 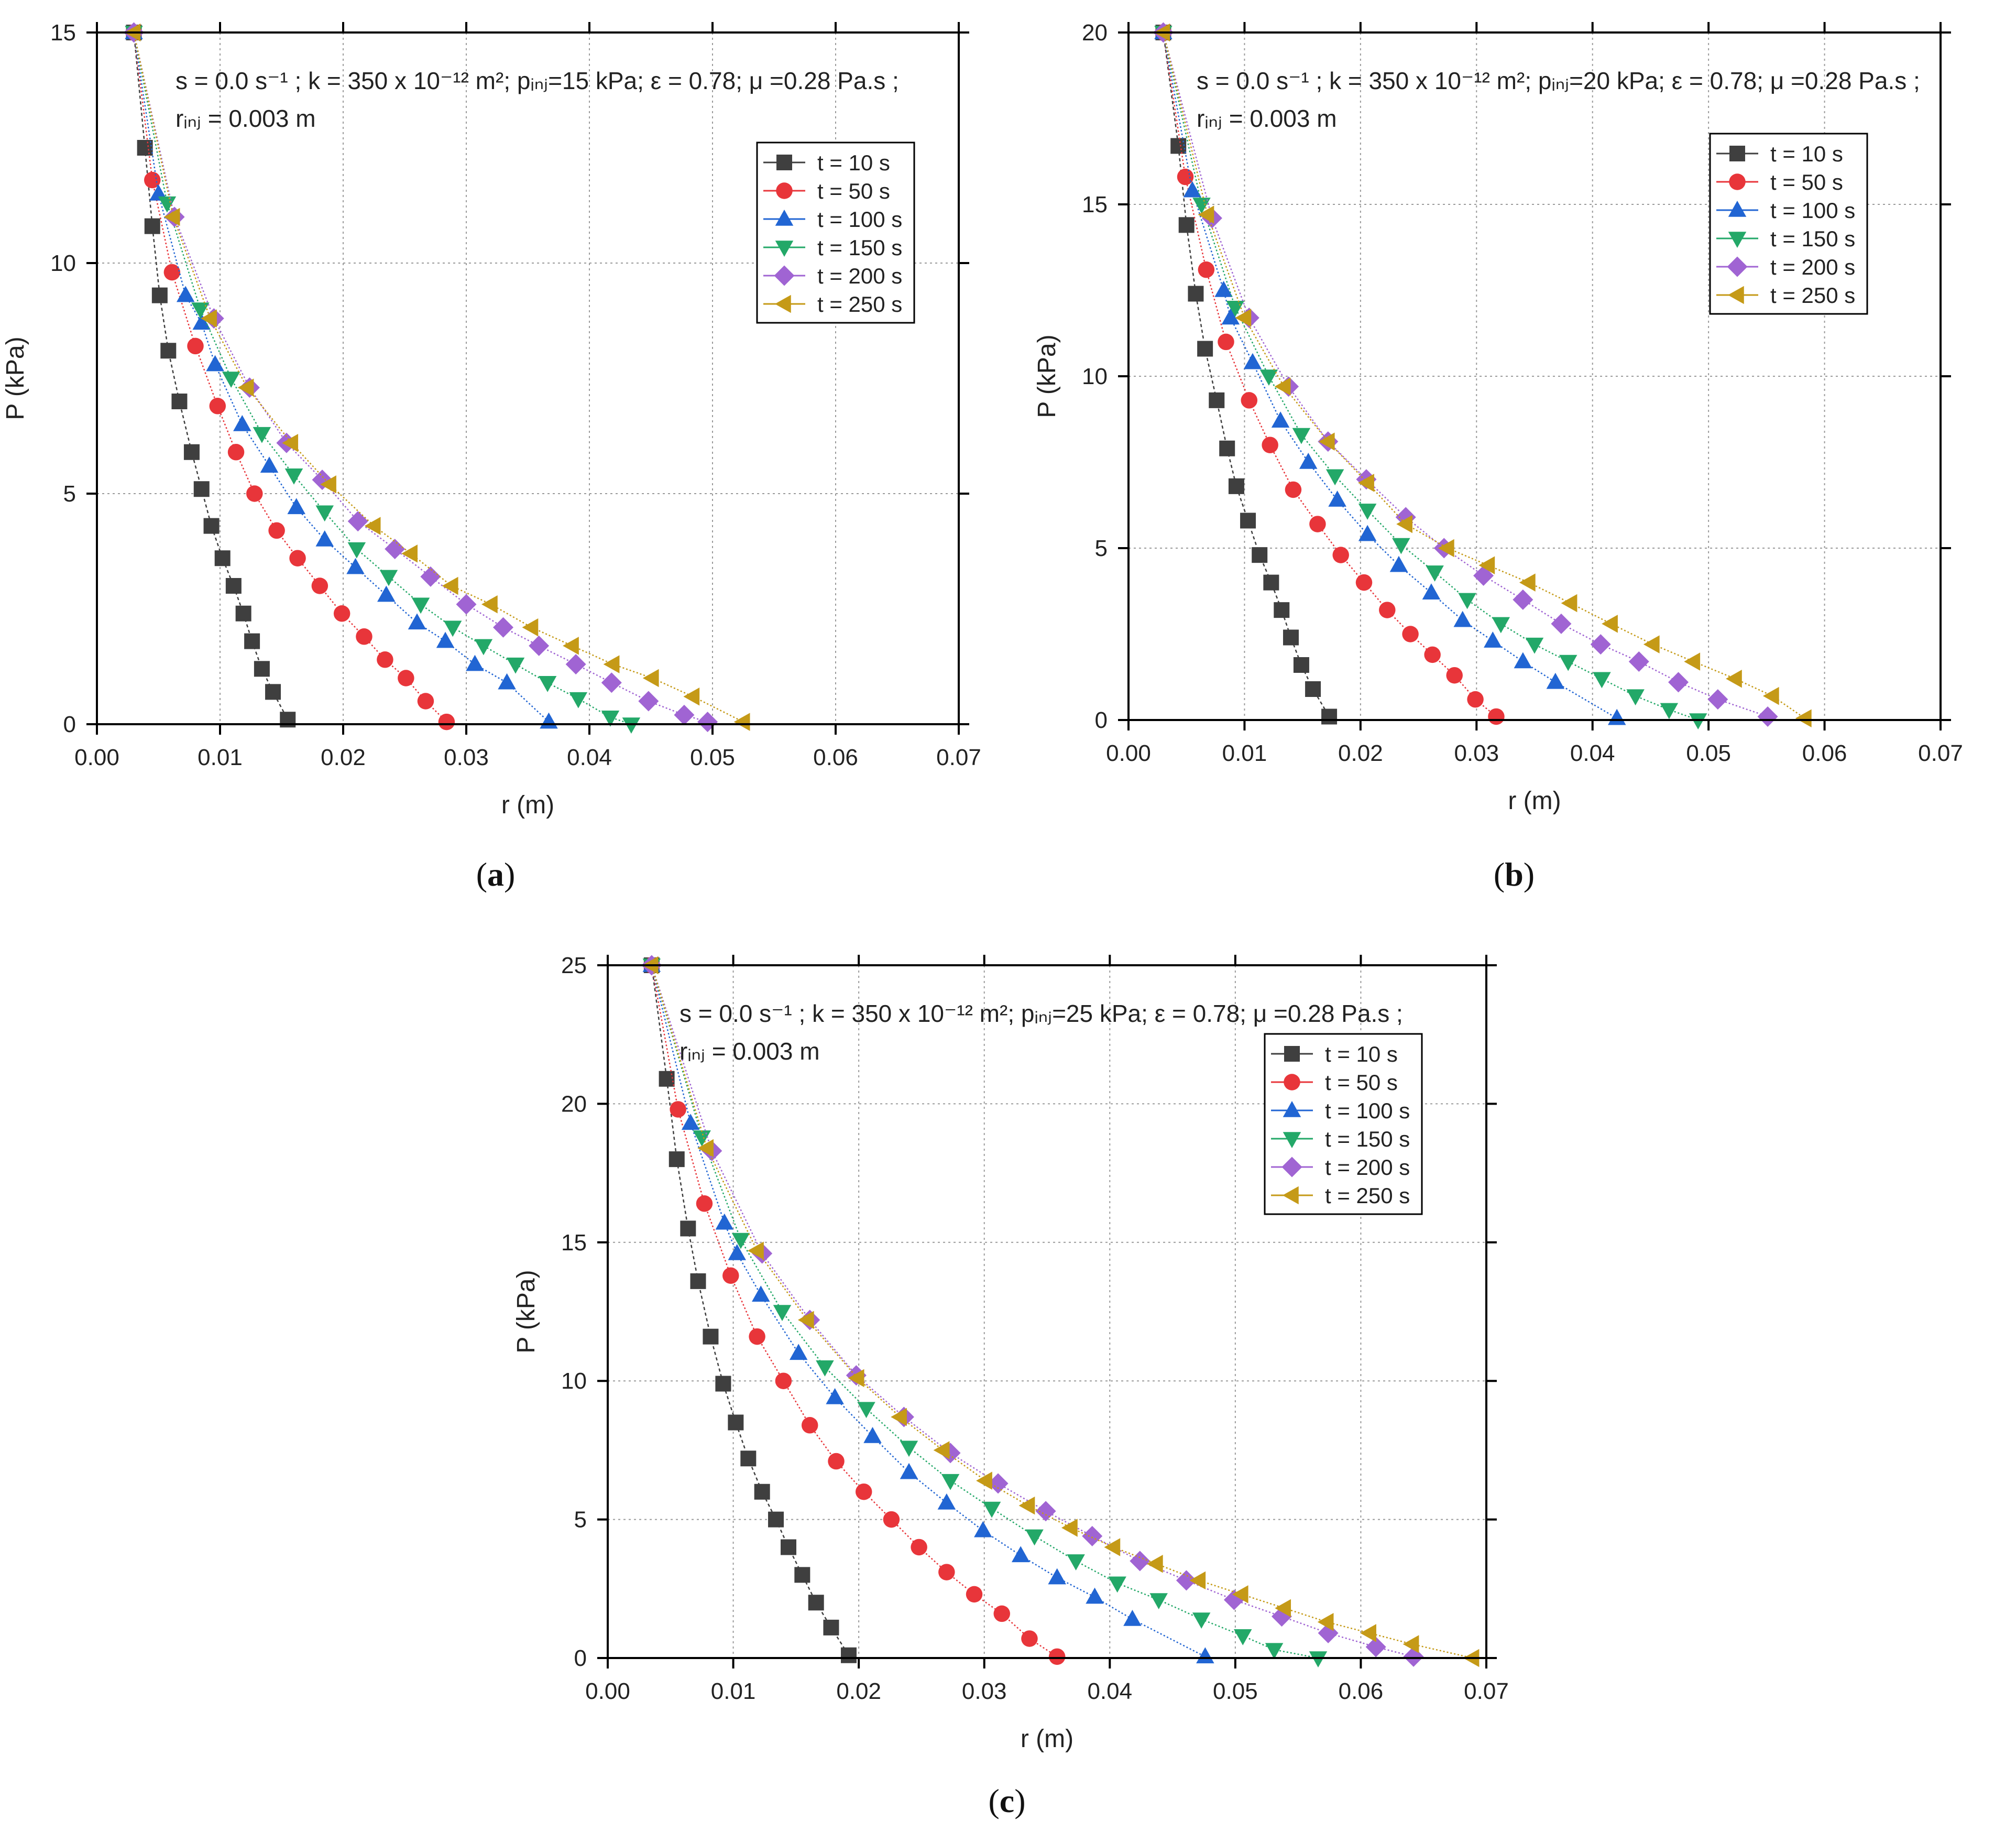 I want to click on x-axis-title: r (m), so click(x=528, y=805).